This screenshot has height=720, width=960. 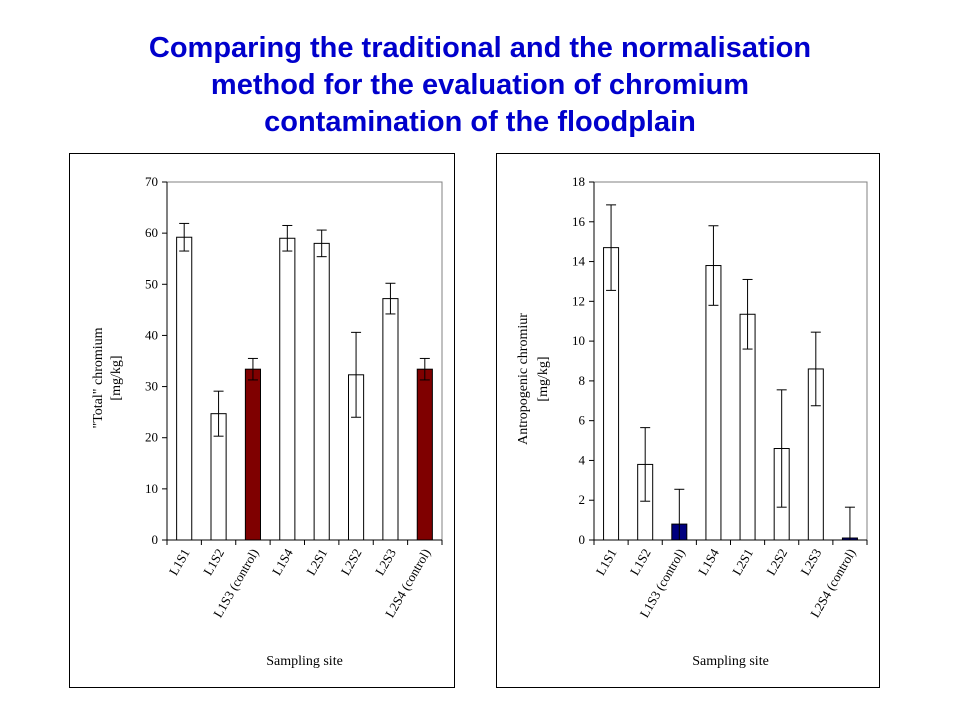 What do you see at coordinates (424, 454) in the screenshot?
I see `bar-l2s4-control-` at bounding box center [424, 454].